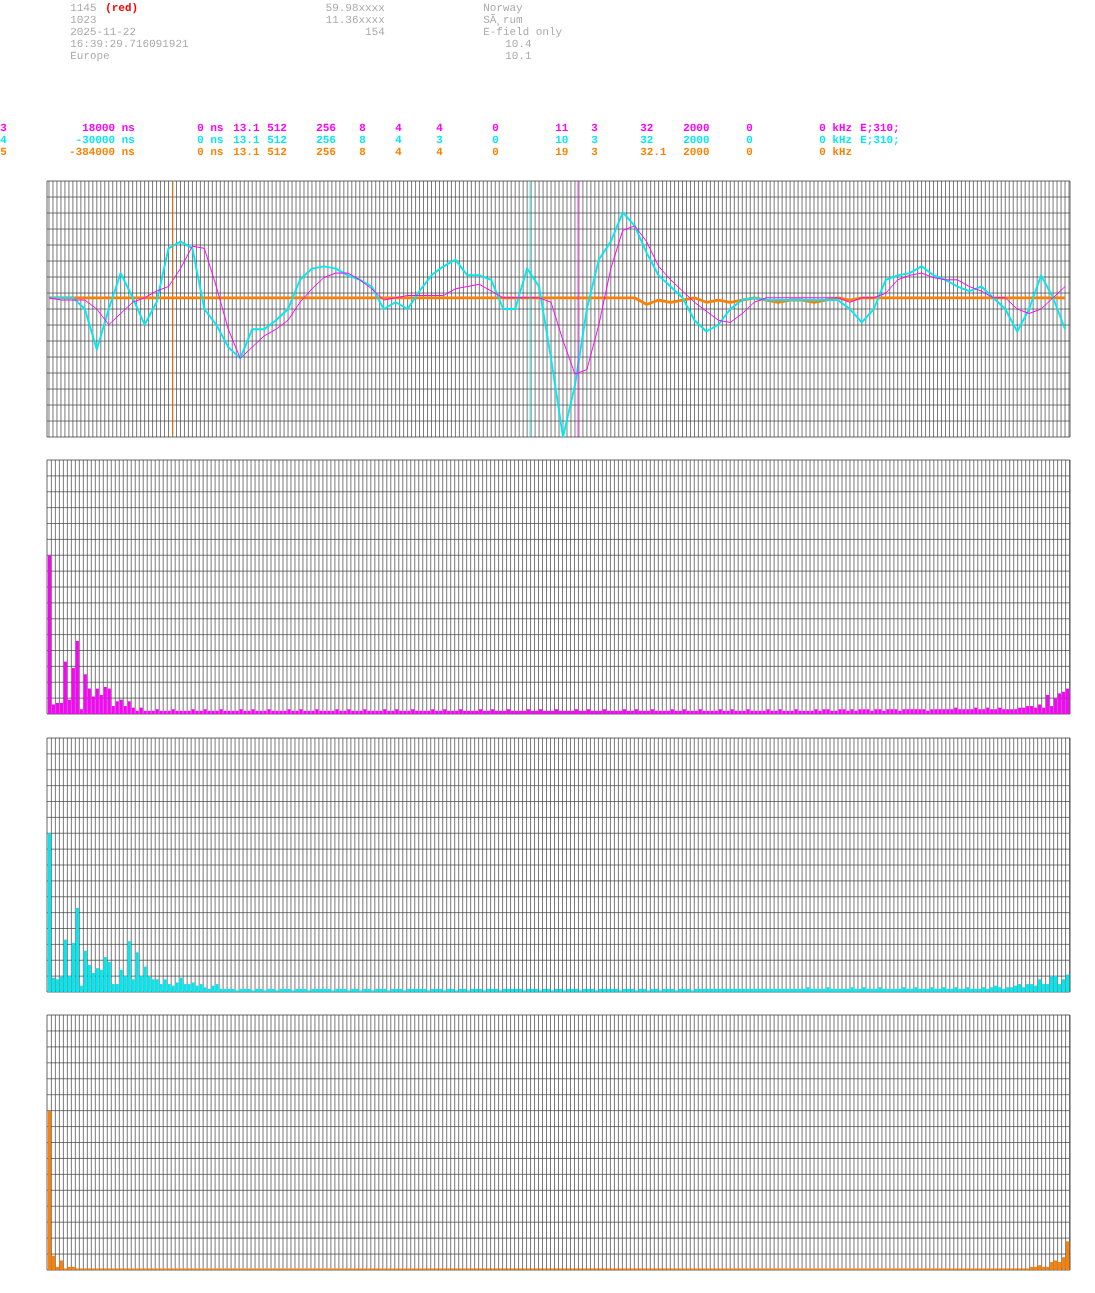 The width and height of the screenshot is (1095, 1293). I want to click on text: 59.98xxxx, so click(355, 7).